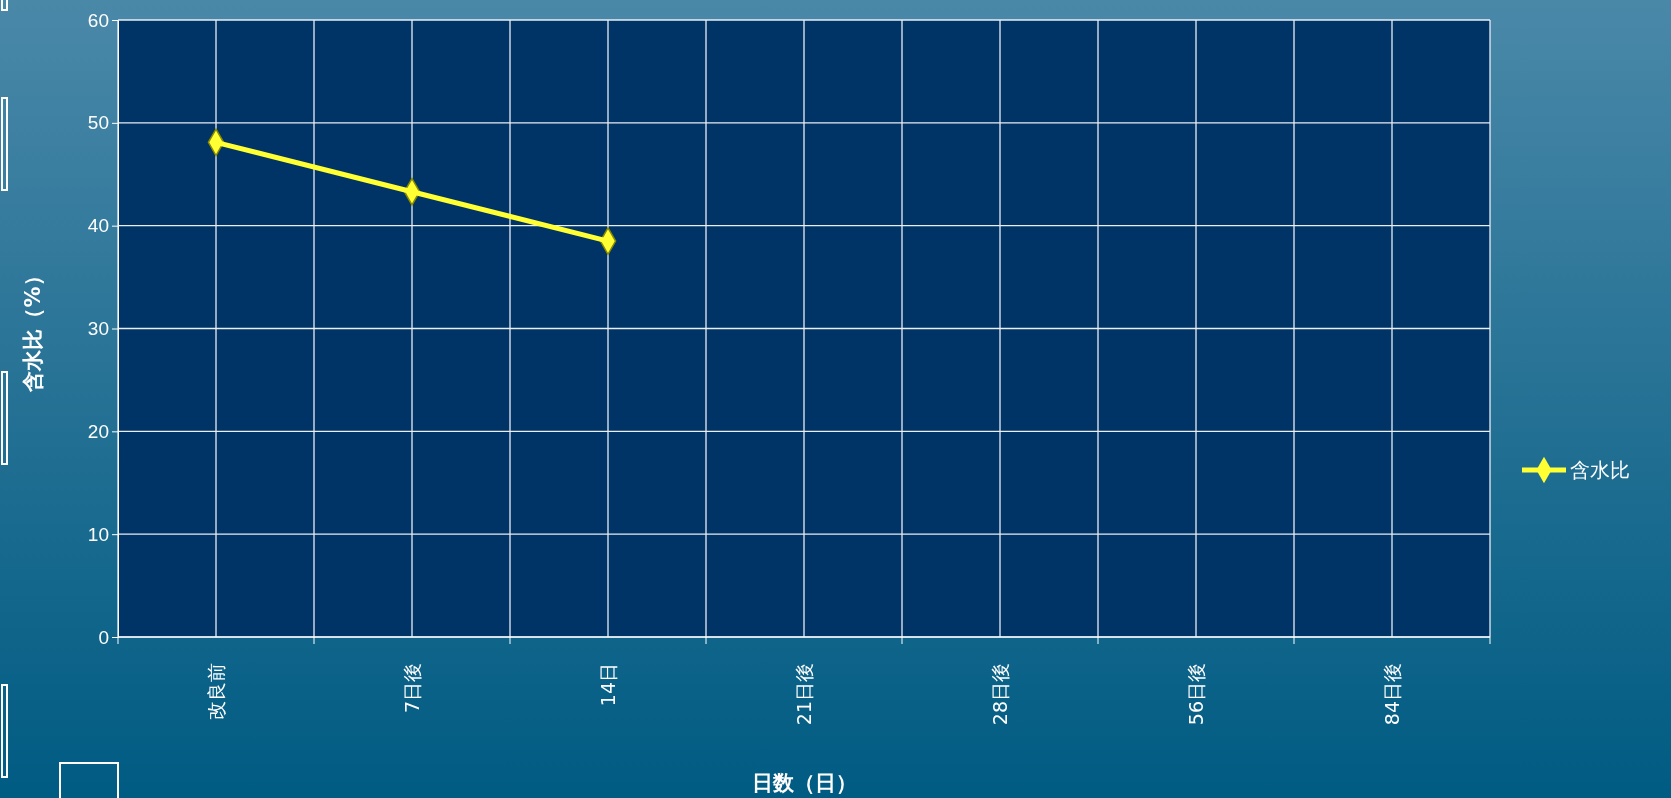  Describe the element at coordinates (804, 783) in the screenshot. I see `x-axis-title: 日数（日）` at that location.